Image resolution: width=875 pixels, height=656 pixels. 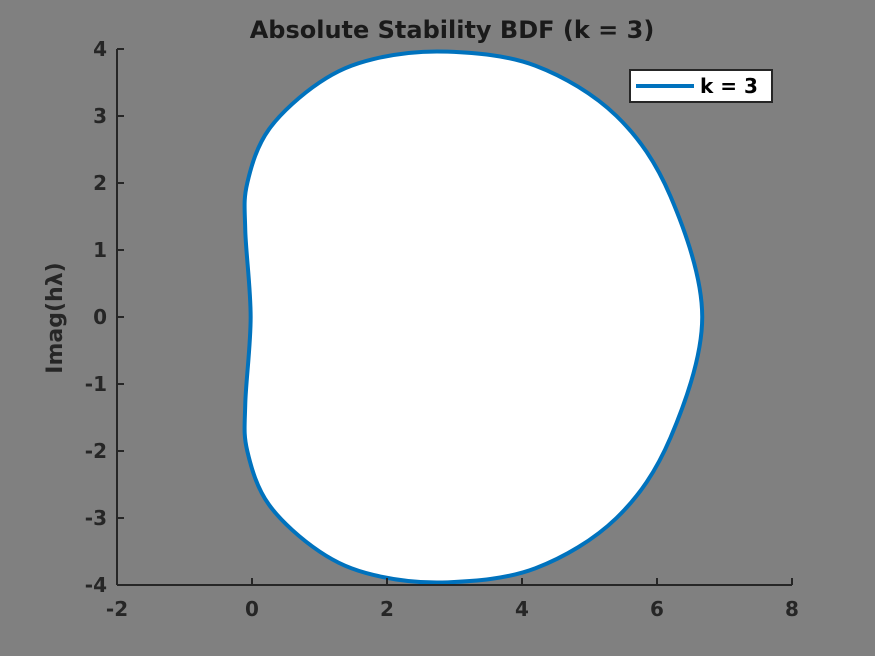 I want to click on legend-label: k = 3, so click(x=729, y=86).